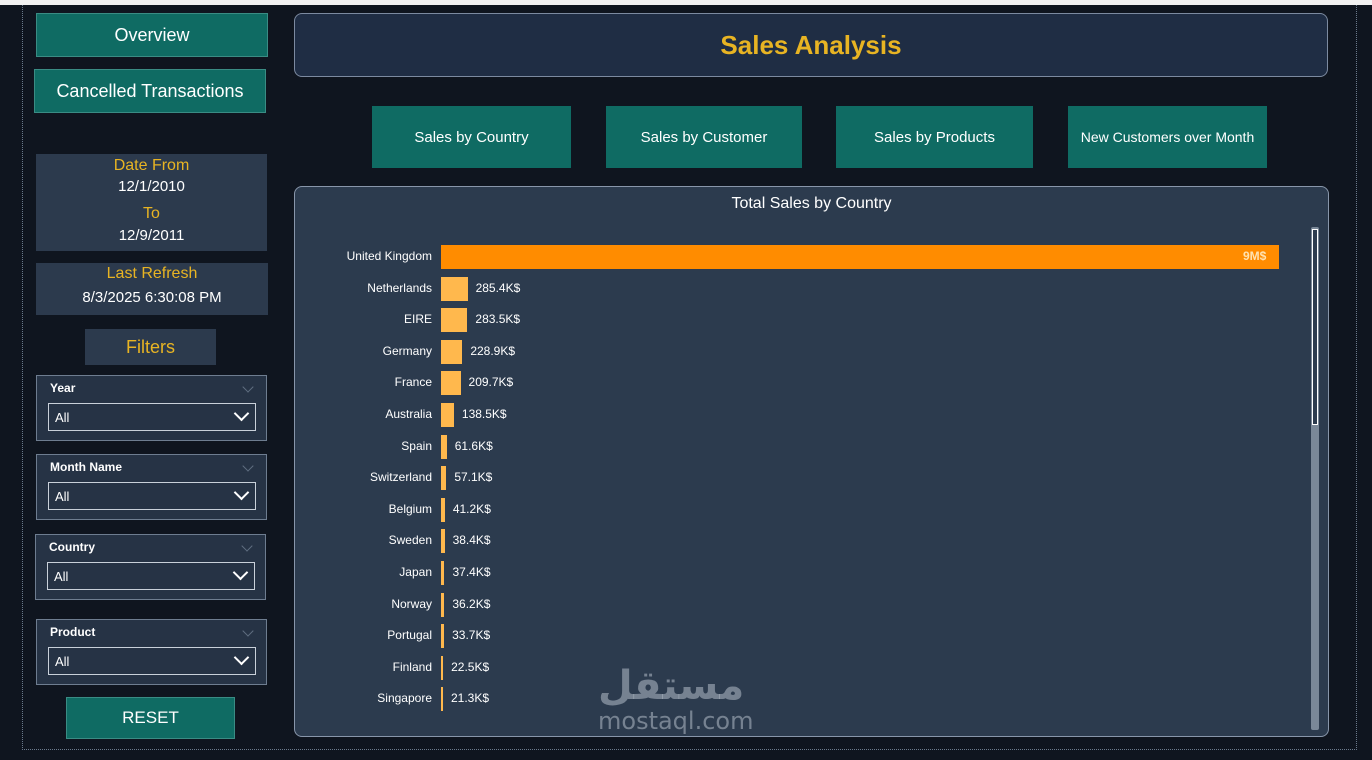  What do you see at coordinates (86, 467) in the screenshot?
I see `month-name-filter-title: Month Name` at bounding box center [86, 467].